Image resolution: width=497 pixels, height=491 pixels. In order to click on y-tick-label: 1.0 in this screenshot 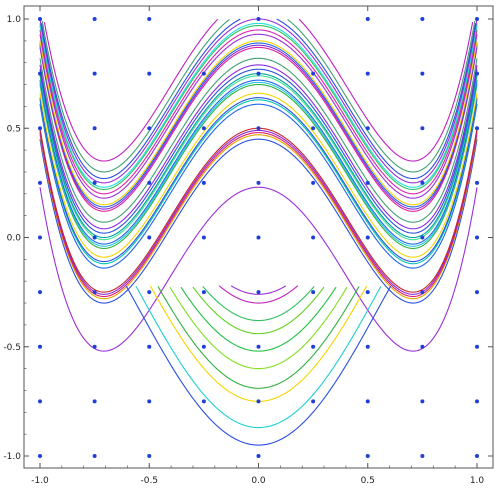, I will do `click(14, 20)`.